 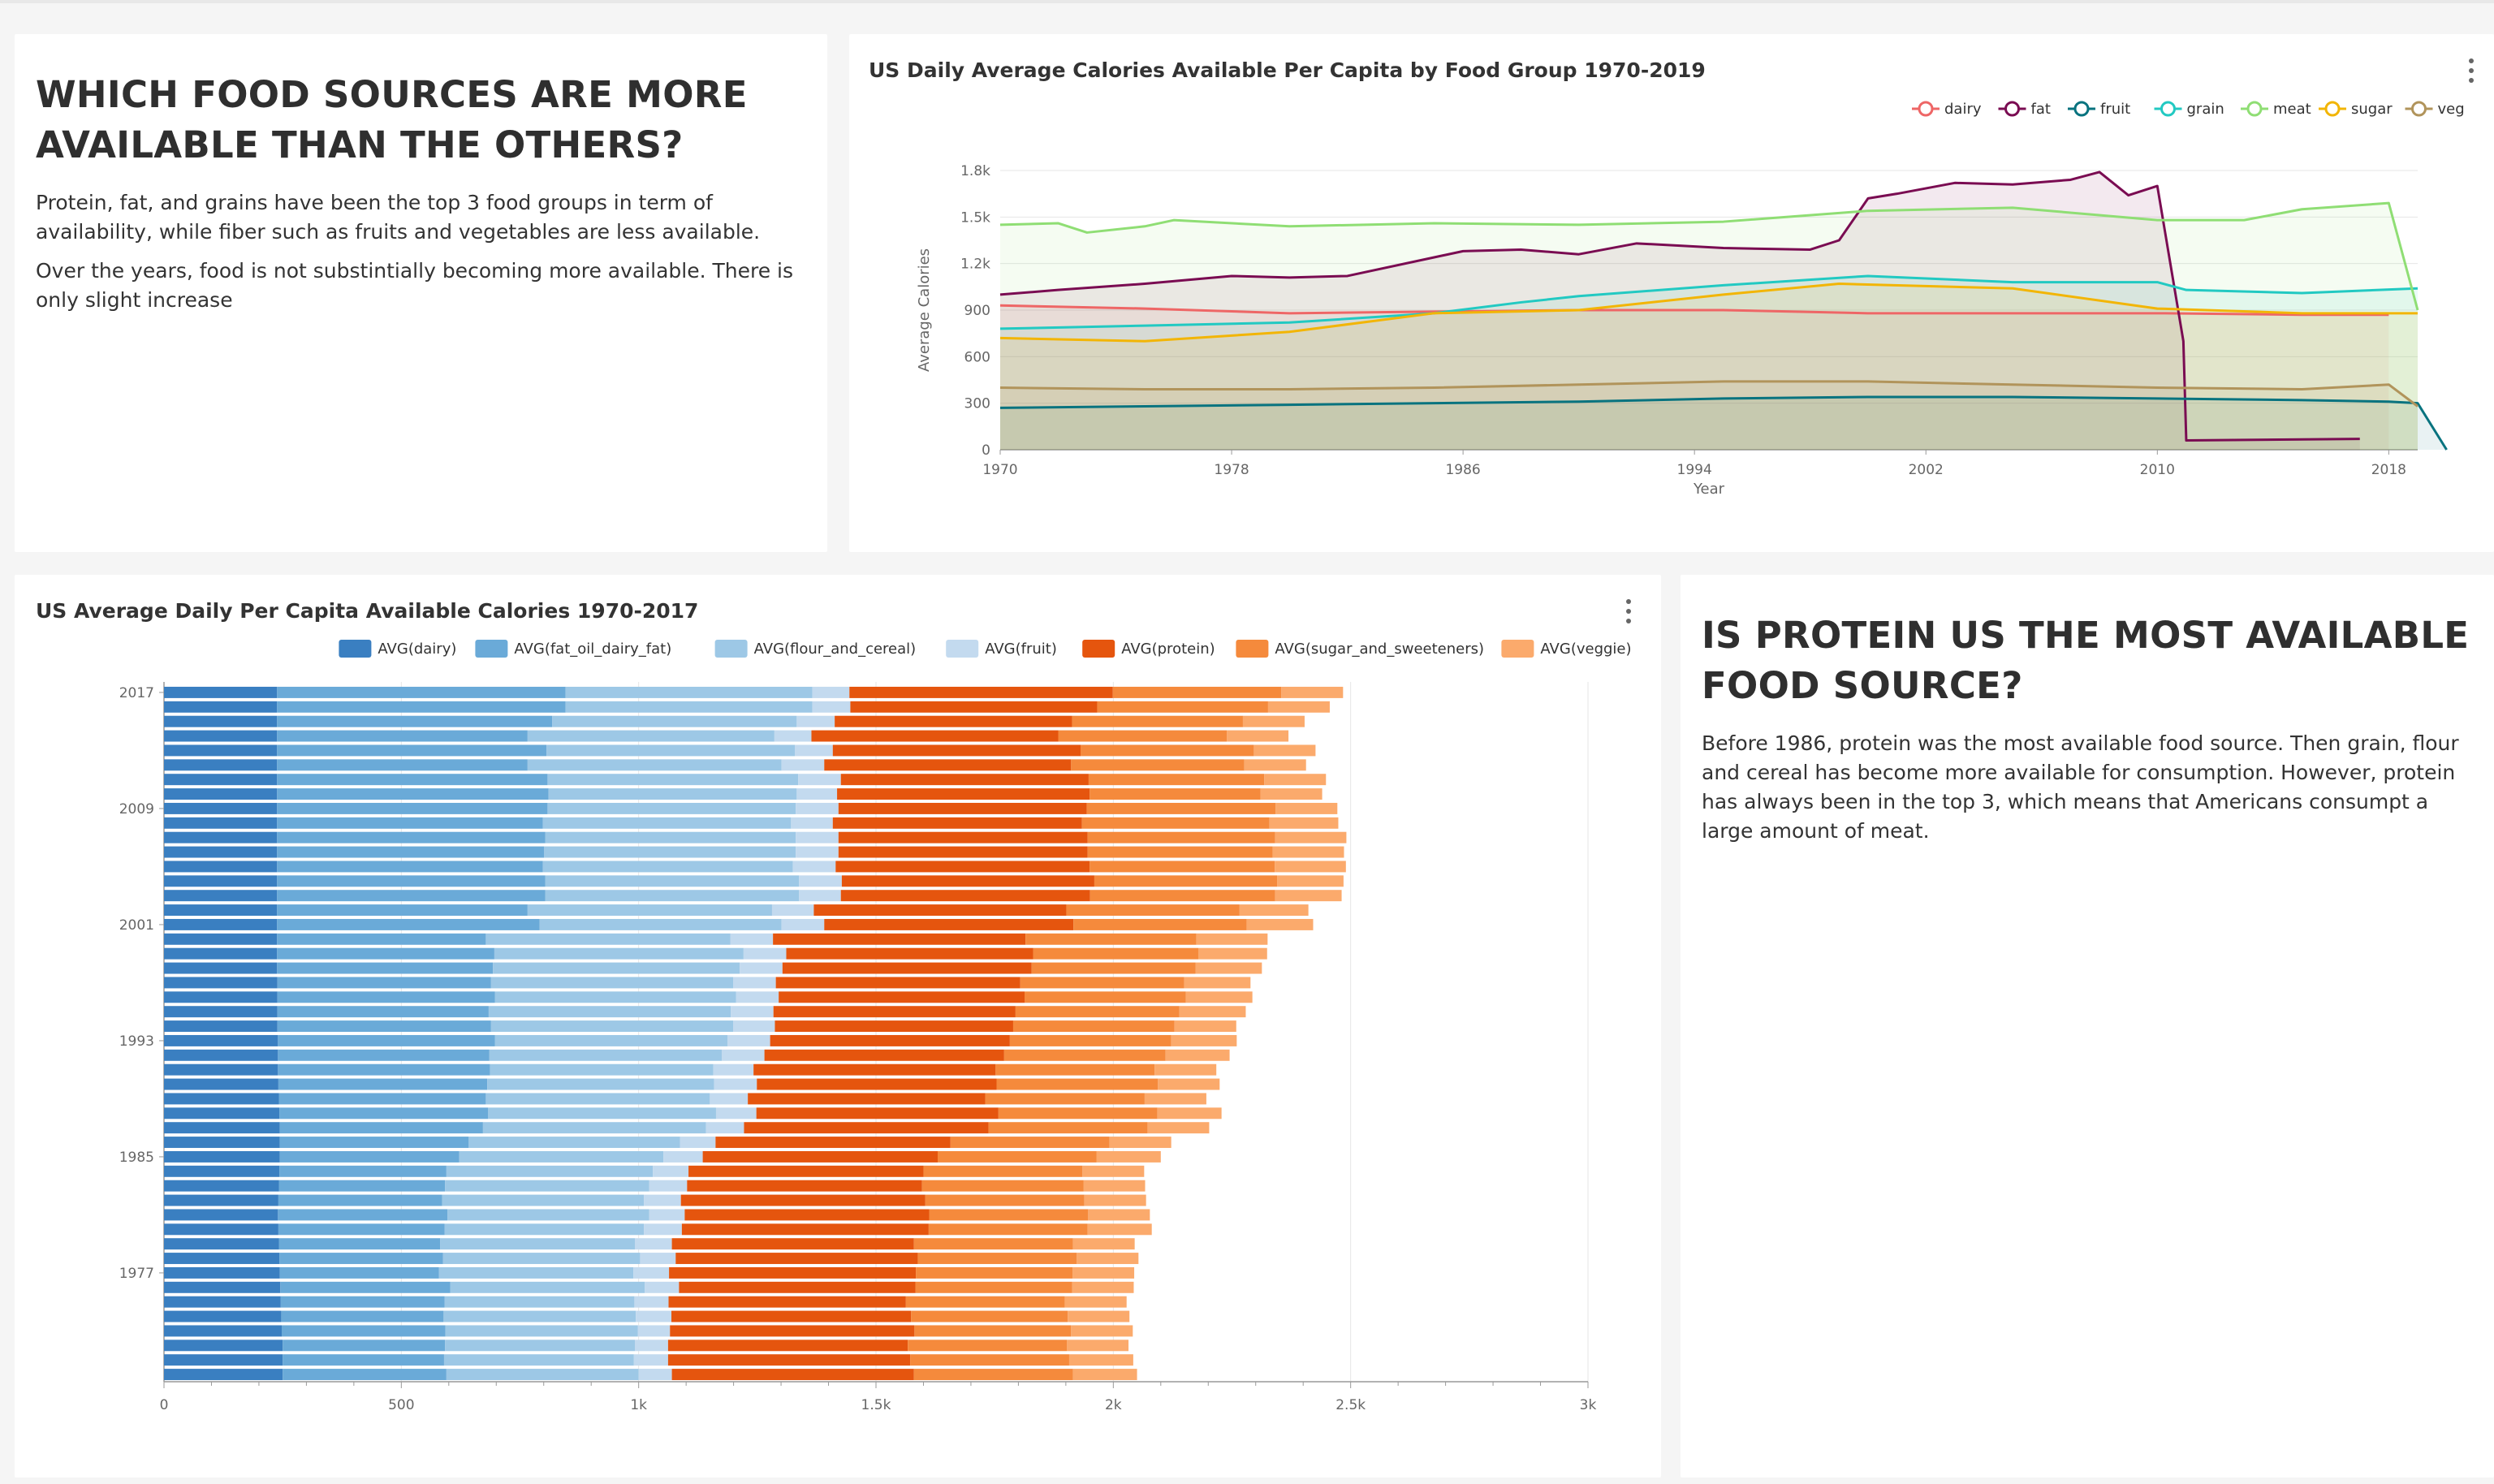 What do you see at coordinates (1708, 394) in the screenshot?
I see `series-line-veg` at bounding box center [1708, 394].